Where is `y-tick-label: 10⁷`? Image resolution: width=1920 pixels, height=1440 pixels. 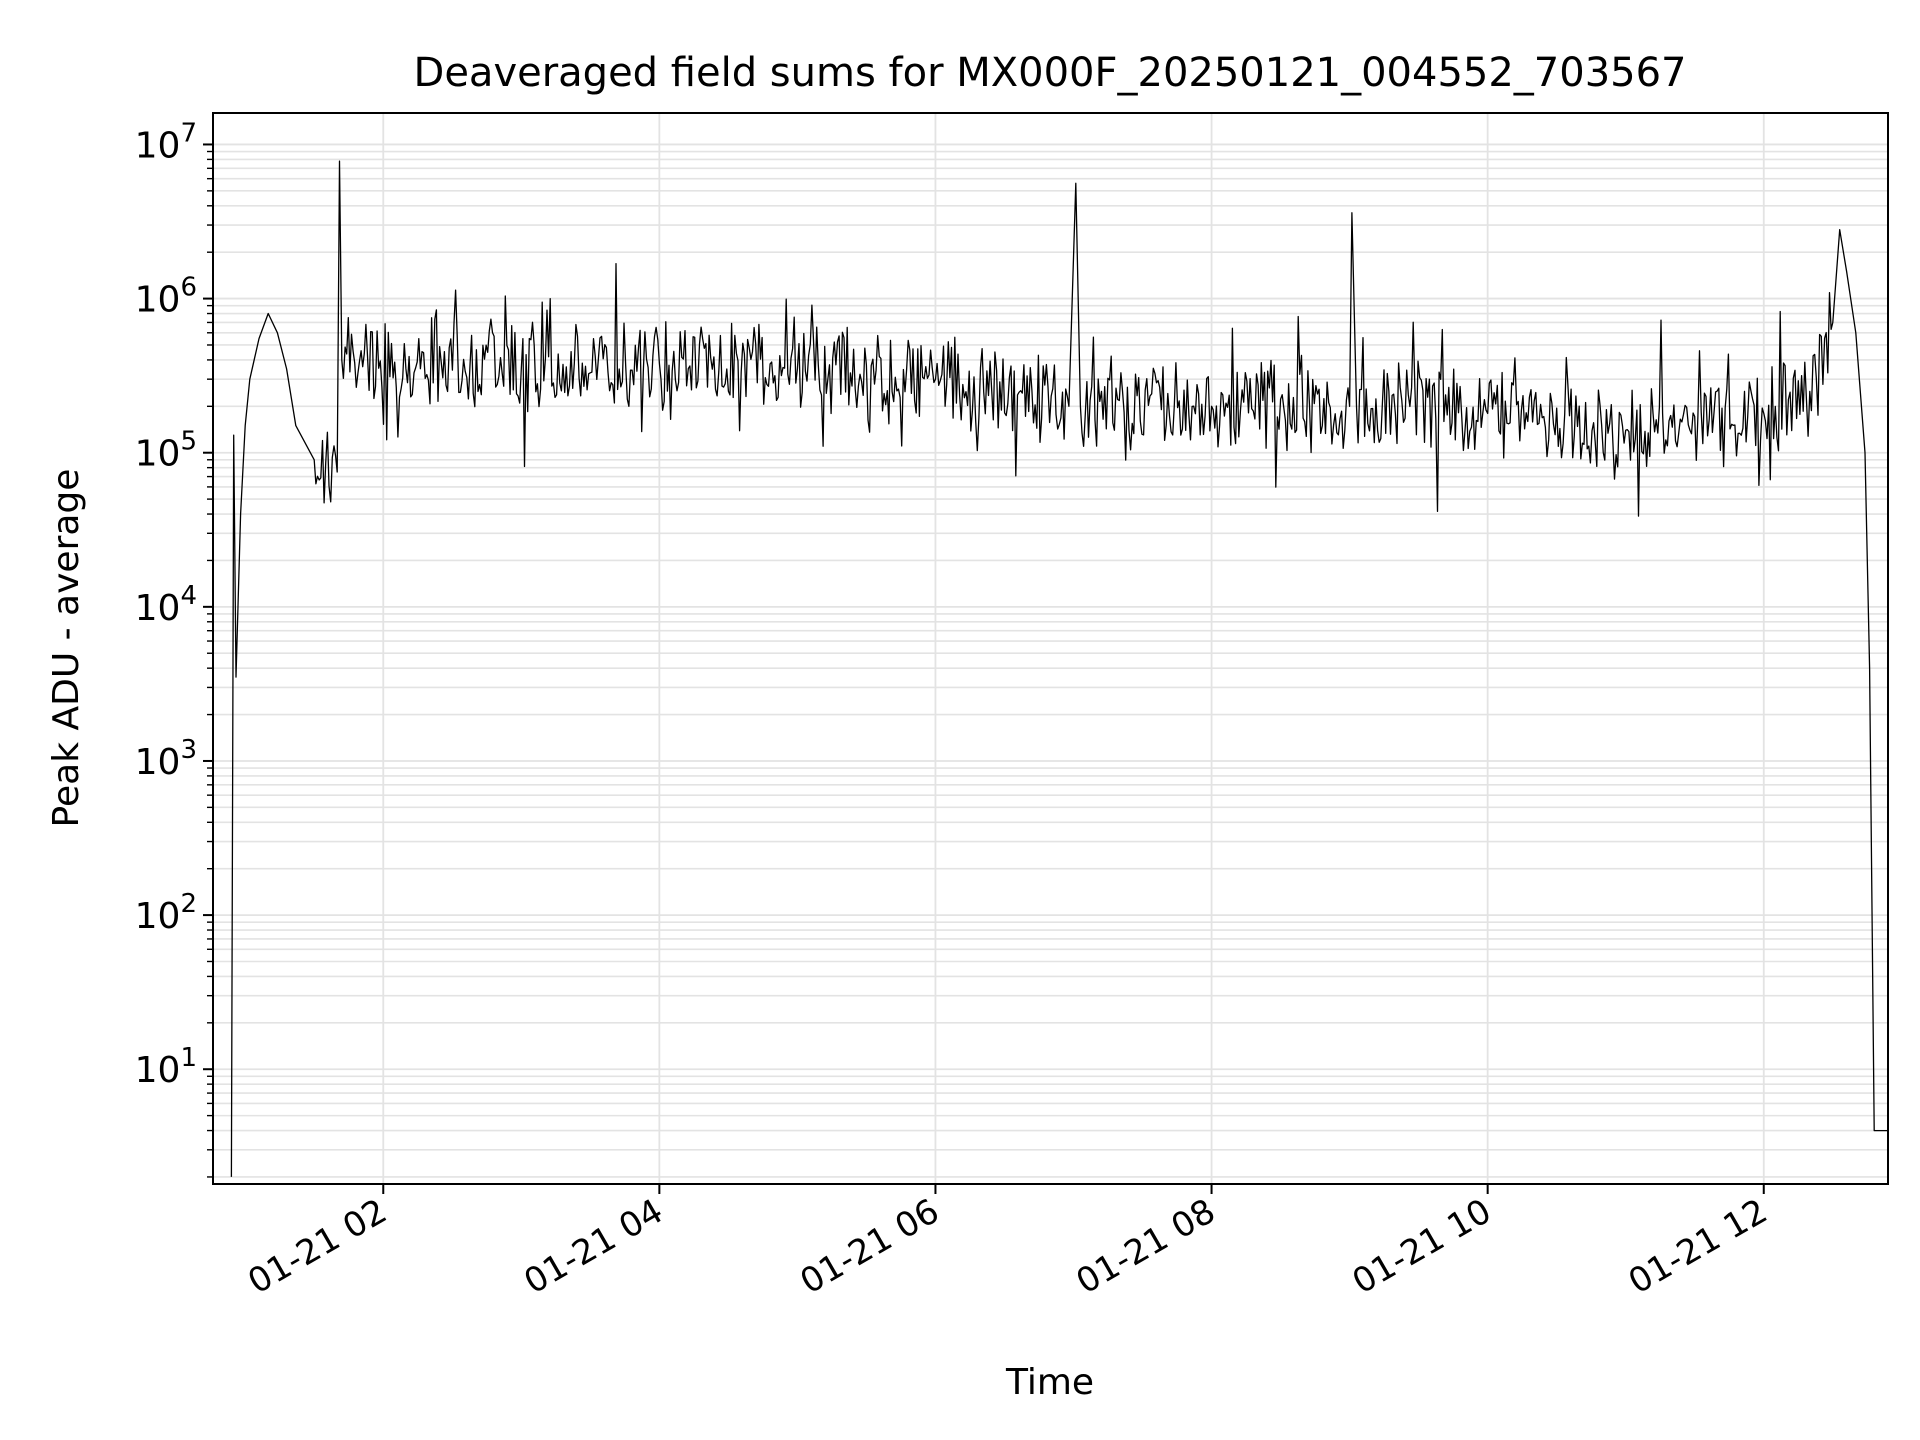
y-tick-label: 10⁷ is located at coordinates (166, 142).